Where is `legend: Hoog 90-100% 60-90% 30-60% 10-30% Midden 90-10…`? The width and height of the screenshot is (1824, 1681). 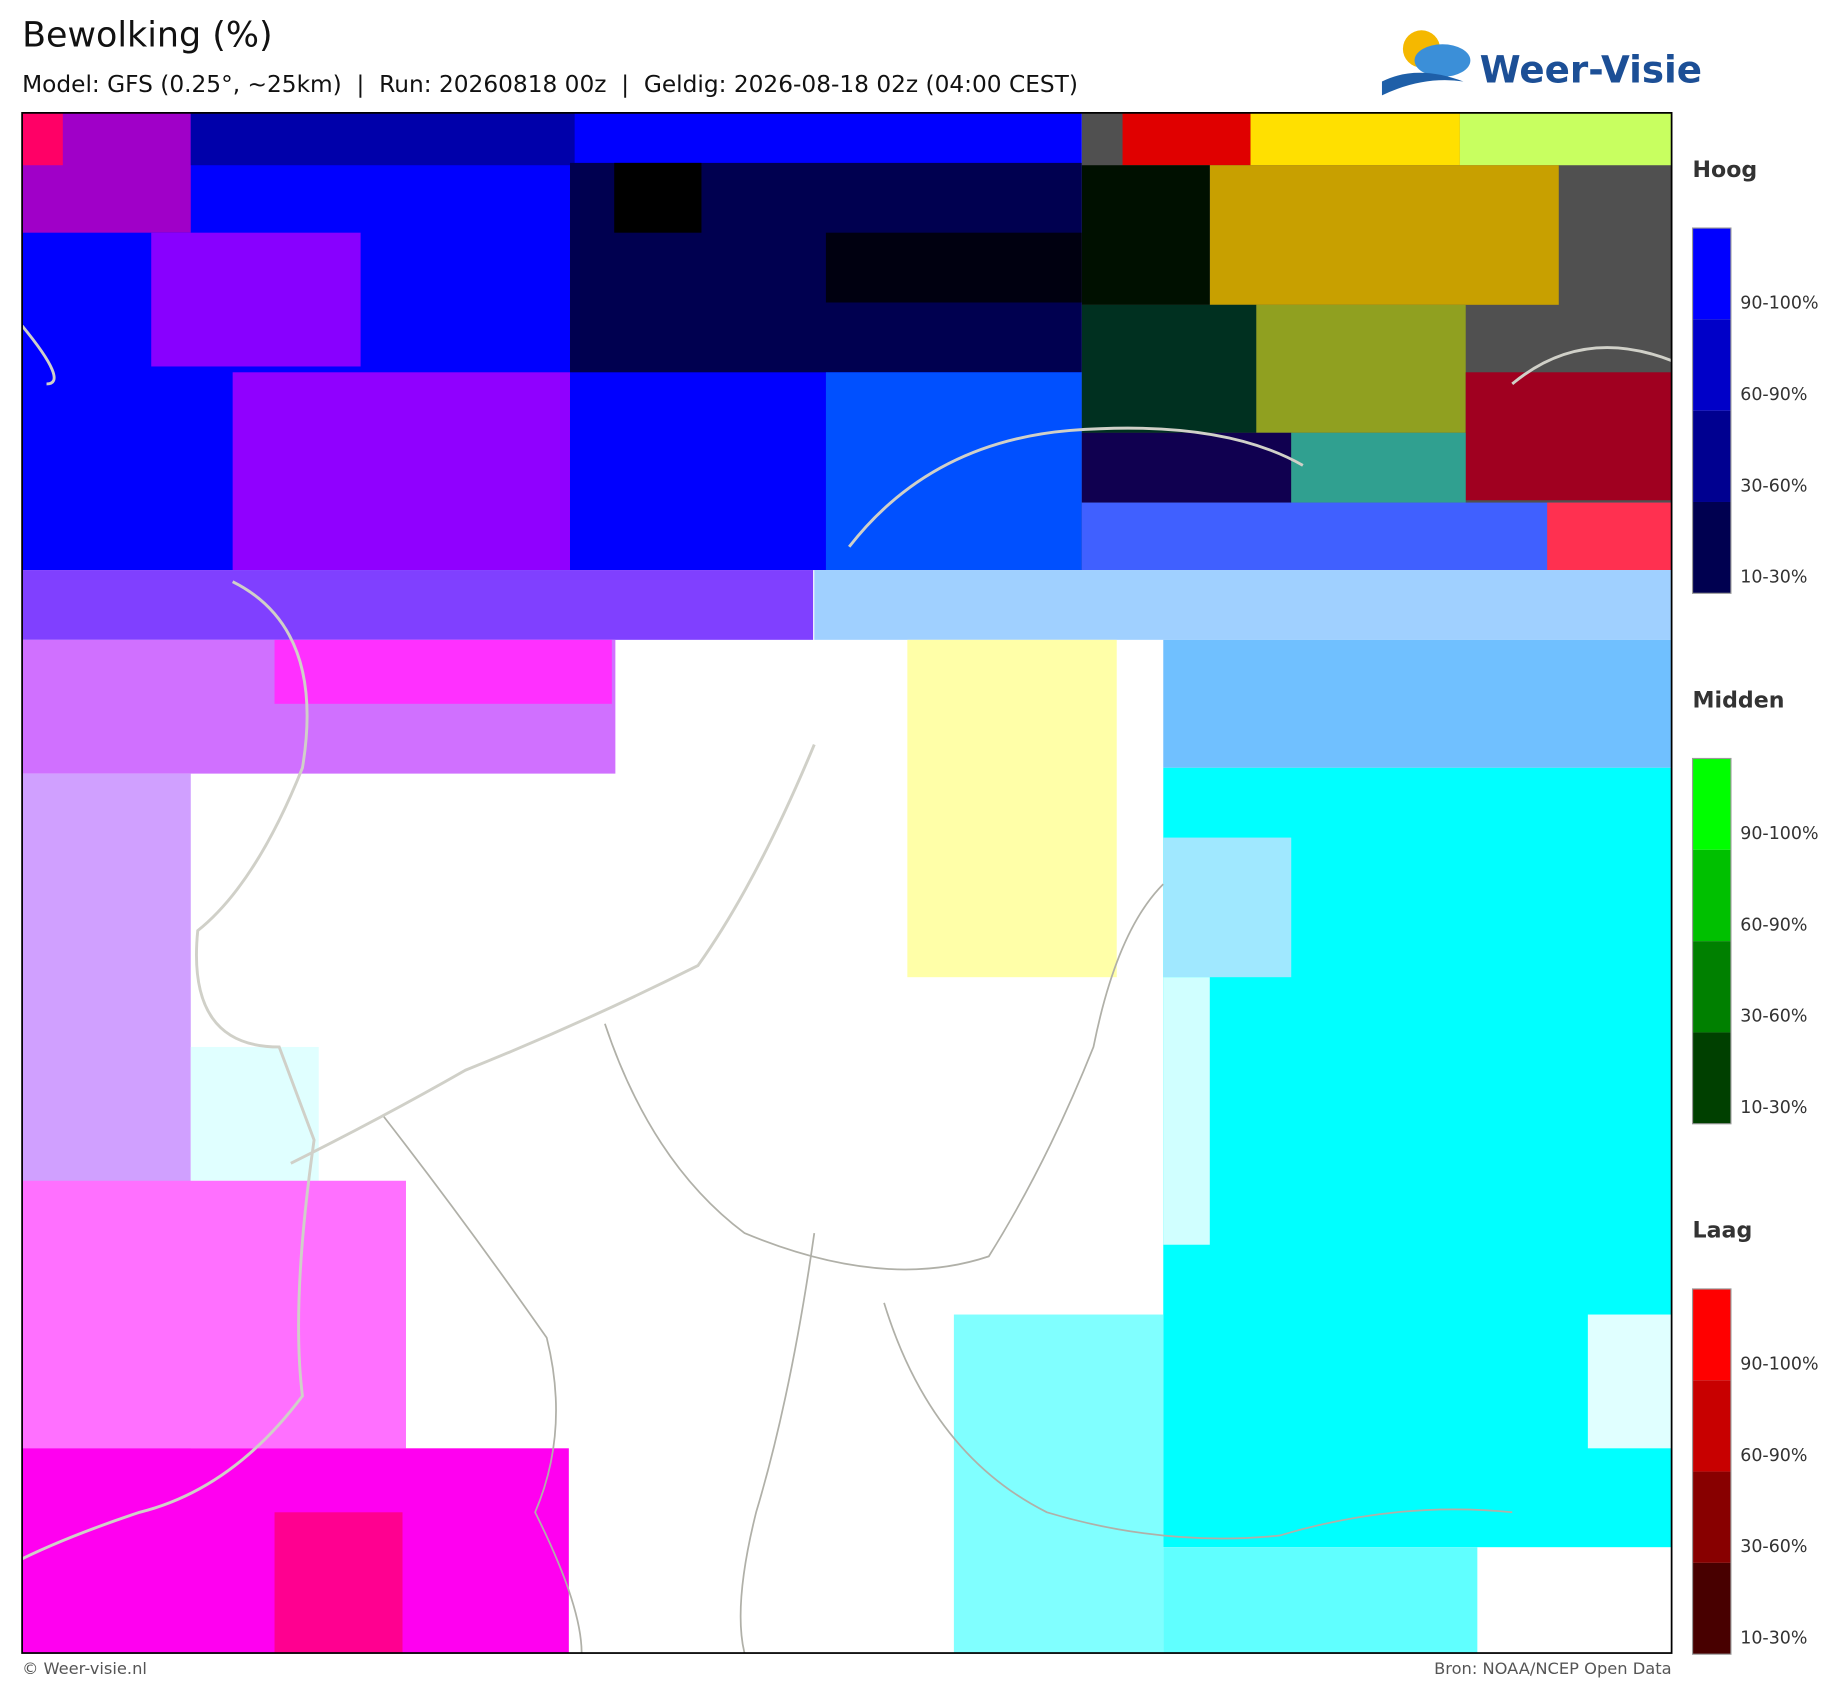
legend: Hoog 90-100% 60-90% 30-60% 10-30% Midden 90-10… is located at coordinates (1755, 906).